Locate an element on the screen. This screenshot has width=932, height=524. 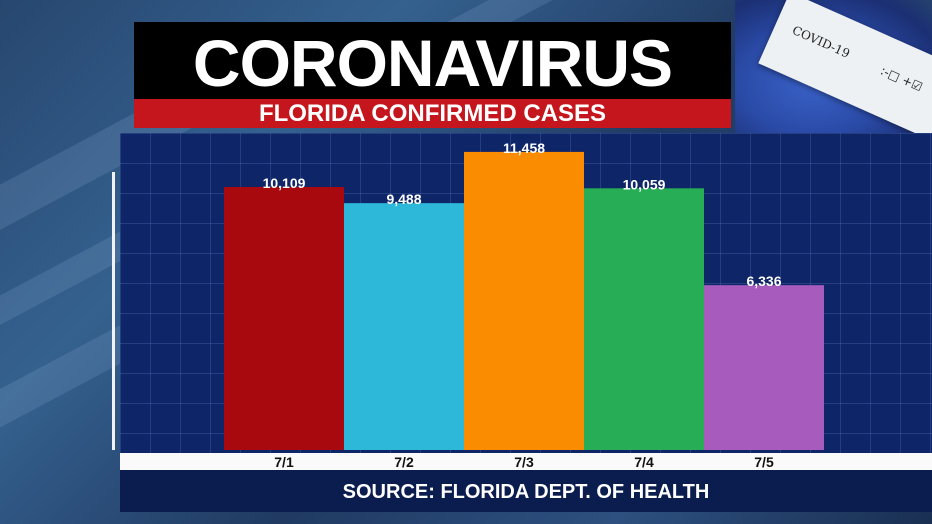
source-text: SOURCE: FLORIDA DEPT. OF HEALTH is located at coordinates (526, 492).